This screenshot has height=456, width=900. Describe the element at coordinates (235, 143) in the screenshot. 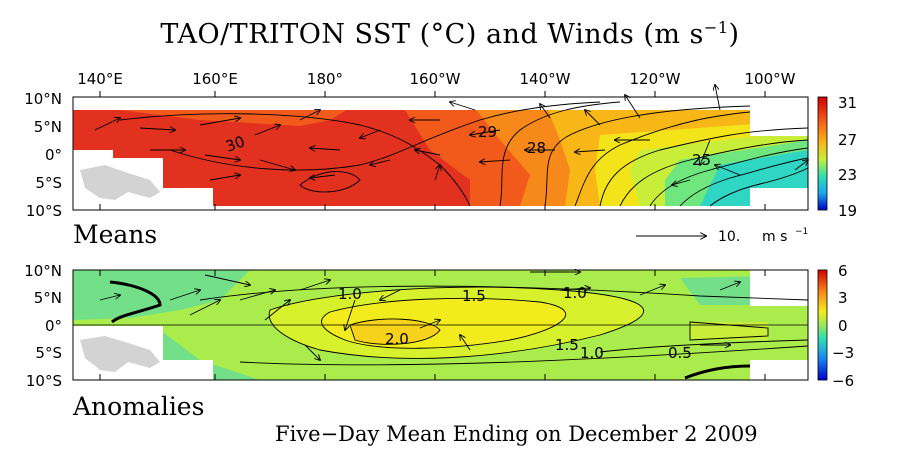

I see `contour-label-30: 30` at that location.